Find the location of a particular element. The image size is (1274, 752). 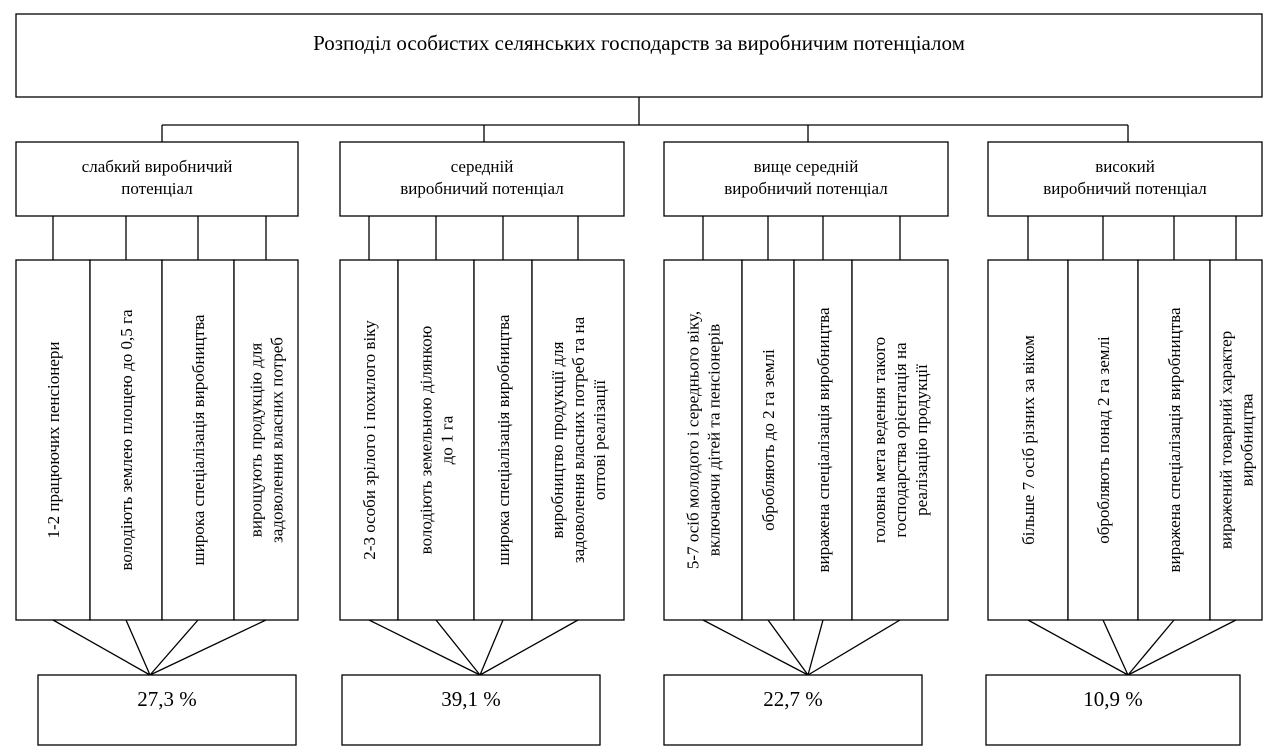

feature-text: обробляють до 2 га землі is located at coordinates (768, 440).